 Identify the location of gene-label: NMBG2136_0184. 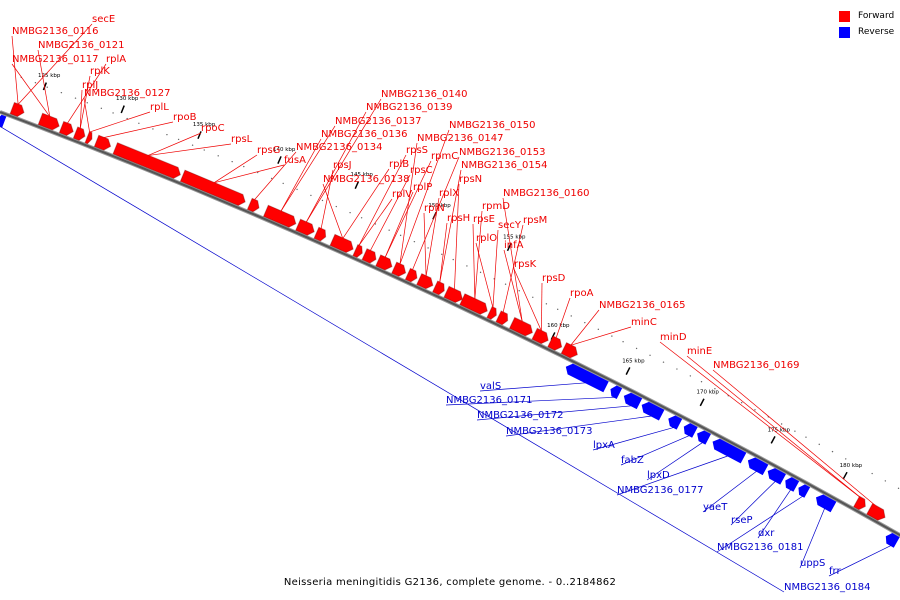
(827, 587).